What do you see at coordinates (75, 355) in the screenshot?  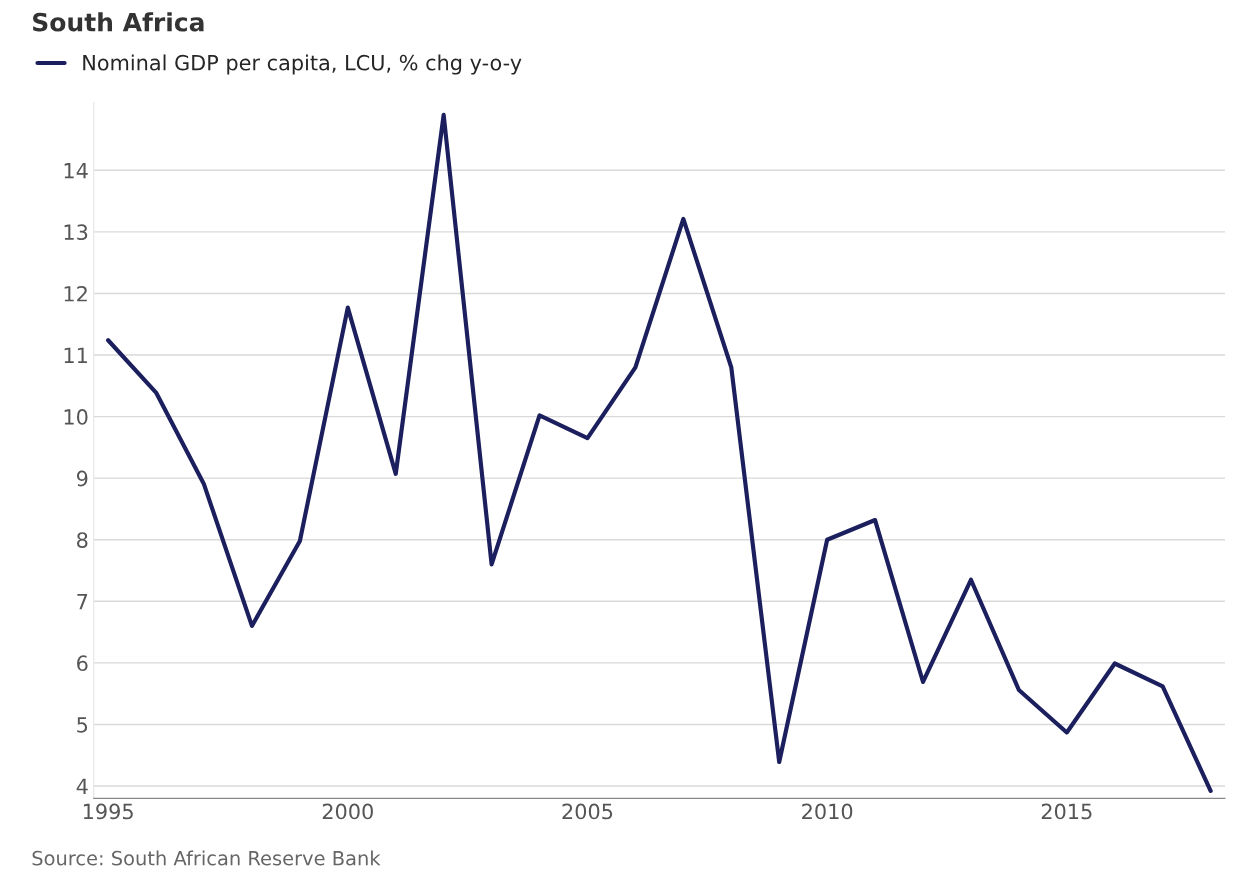 I see `y-tick-label: 11` at bounding box center [75, 355].